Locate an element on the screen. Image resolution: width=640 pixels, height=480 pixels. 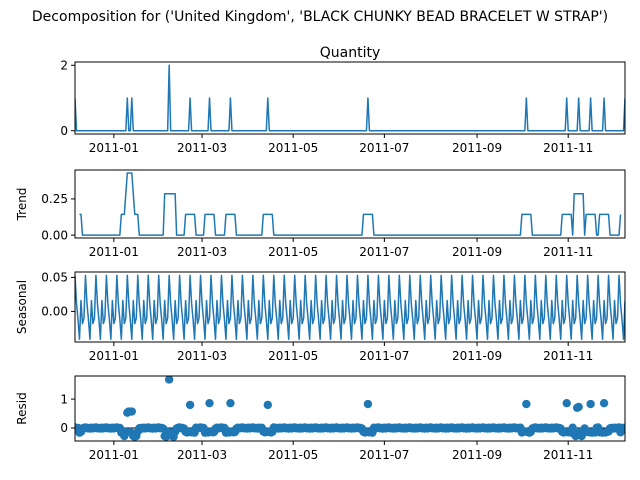
resid-ytick-label: 0 is located at coordinates (64, 428).